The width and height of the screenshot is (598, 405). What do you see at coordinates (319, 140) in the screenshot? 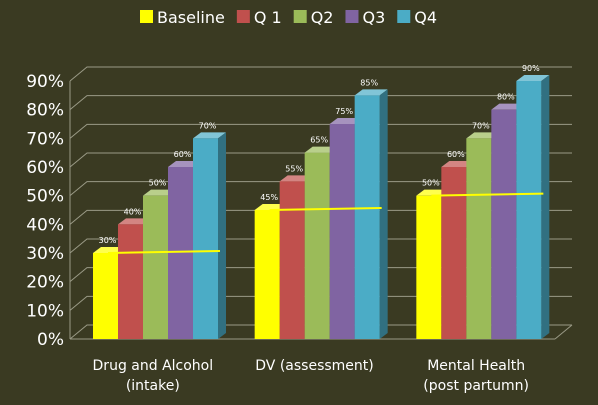
I see `data-label: 65%` at bounding box center [319, 140].